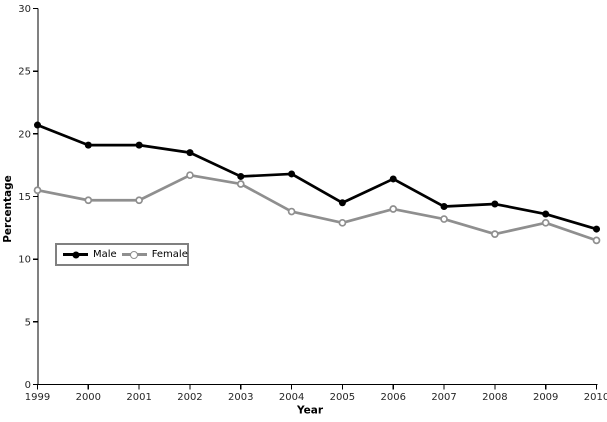  What do you see at coordinates (105, 254) in the screenshot?
I see `legend-male-label: Male` at bounding box center [105, 254].